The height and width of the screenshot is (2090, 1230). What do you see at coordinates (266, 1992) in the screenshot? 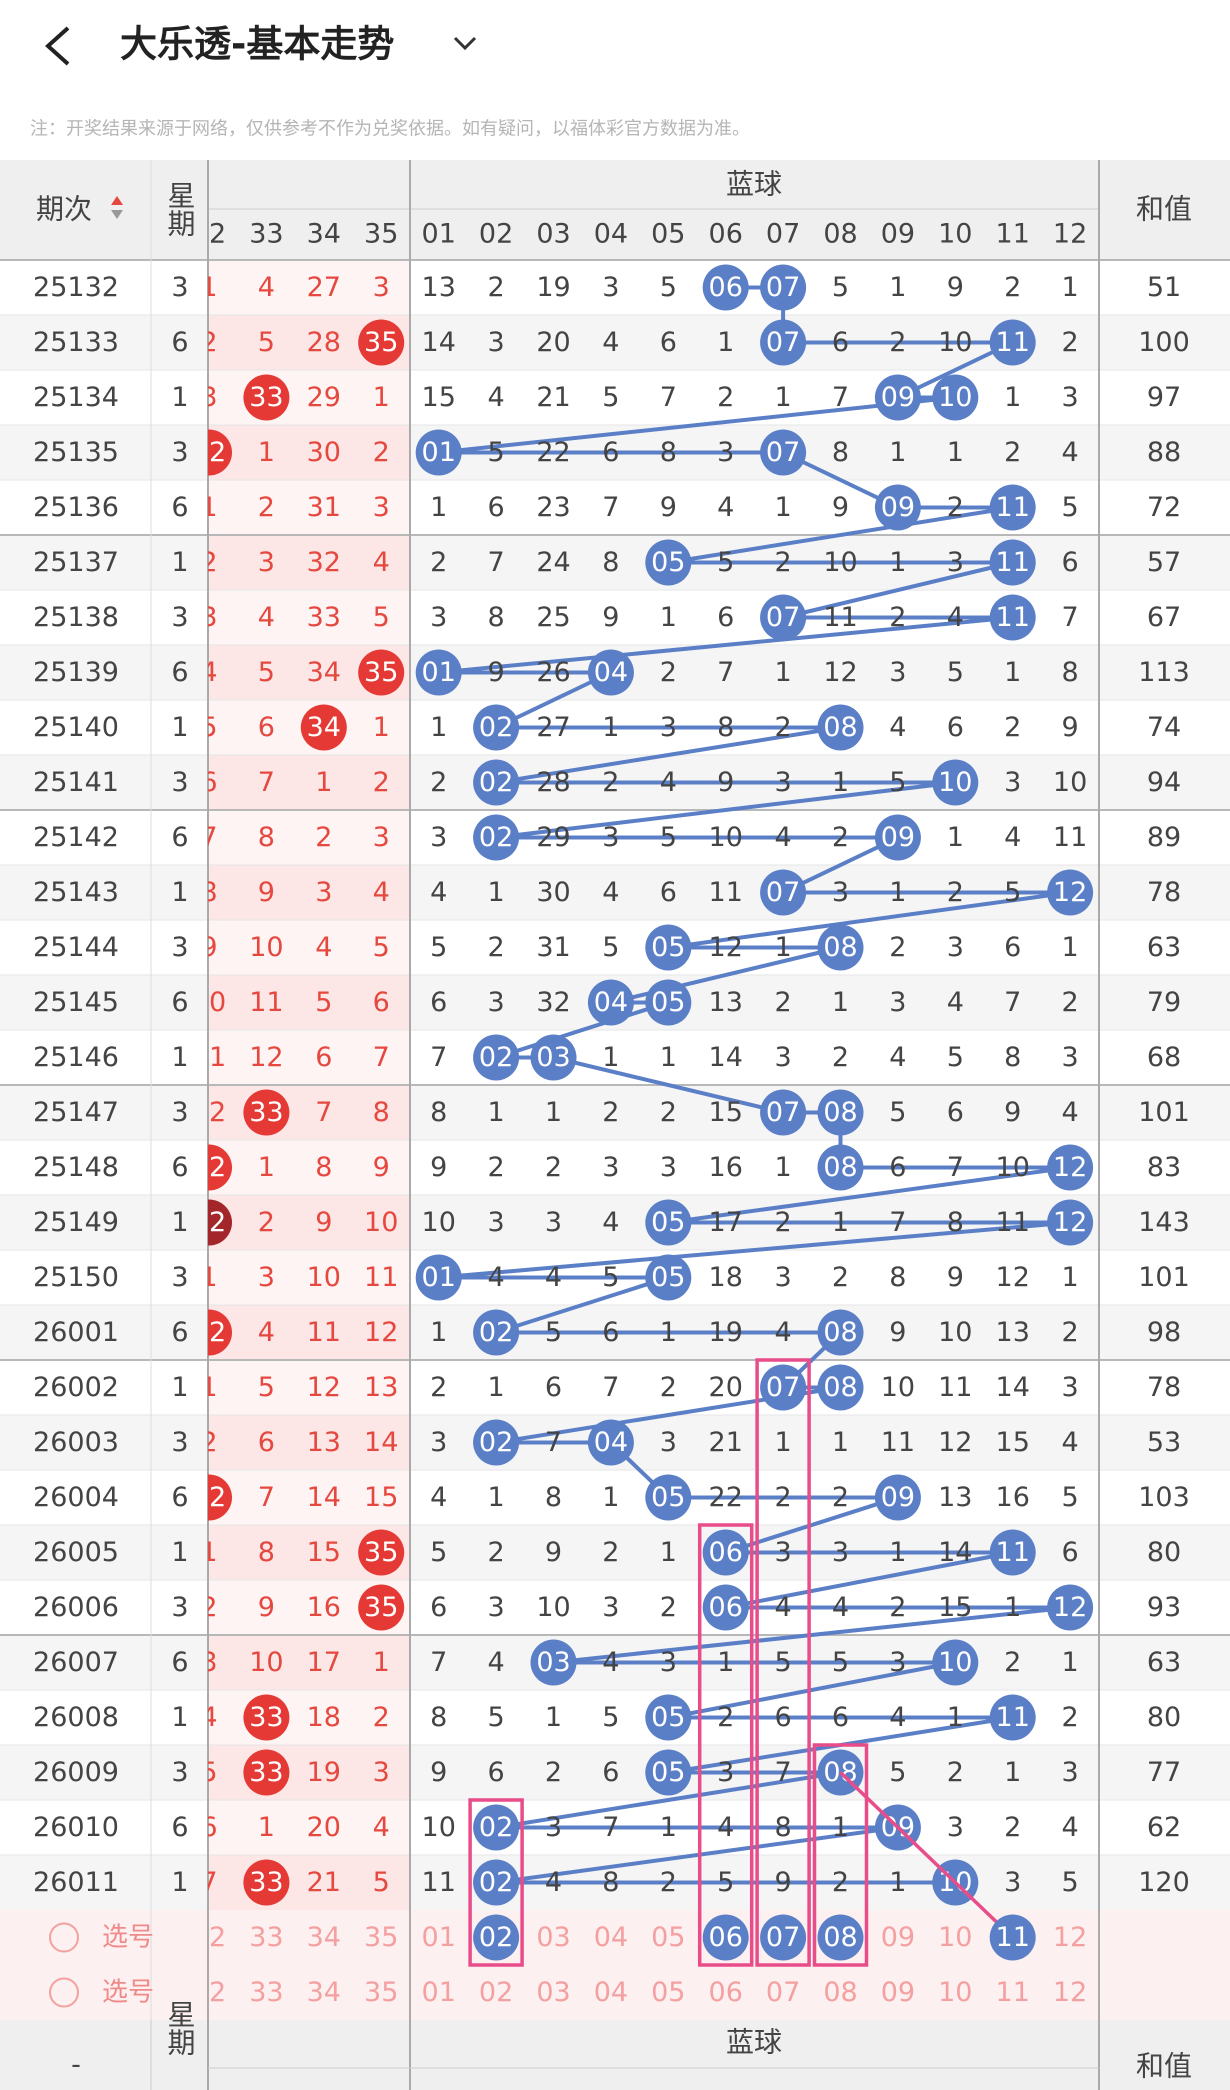
I see `cell-value: 33` at bounding box center [266, 1992].